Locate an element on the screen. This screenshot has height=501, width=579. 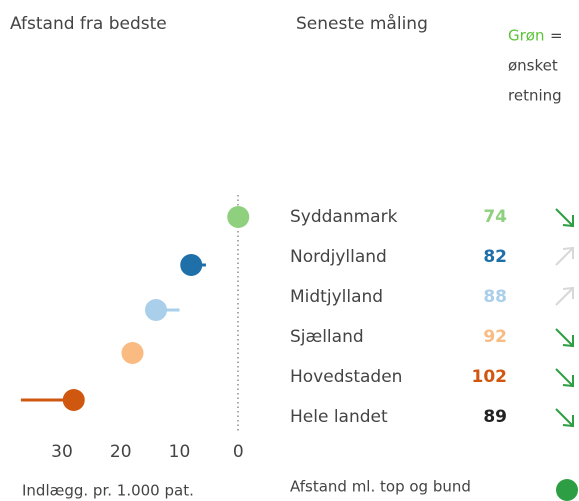
legend-text: ønsket is located at coordinates (533, 66).